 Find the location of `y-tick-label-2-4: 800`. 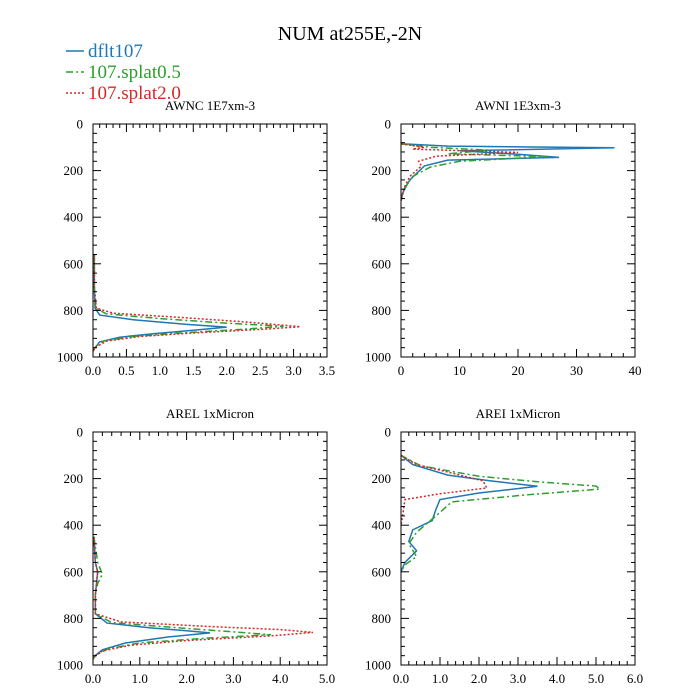

y-tick-label-2-4: 800 is located at coordinates (74, 618).